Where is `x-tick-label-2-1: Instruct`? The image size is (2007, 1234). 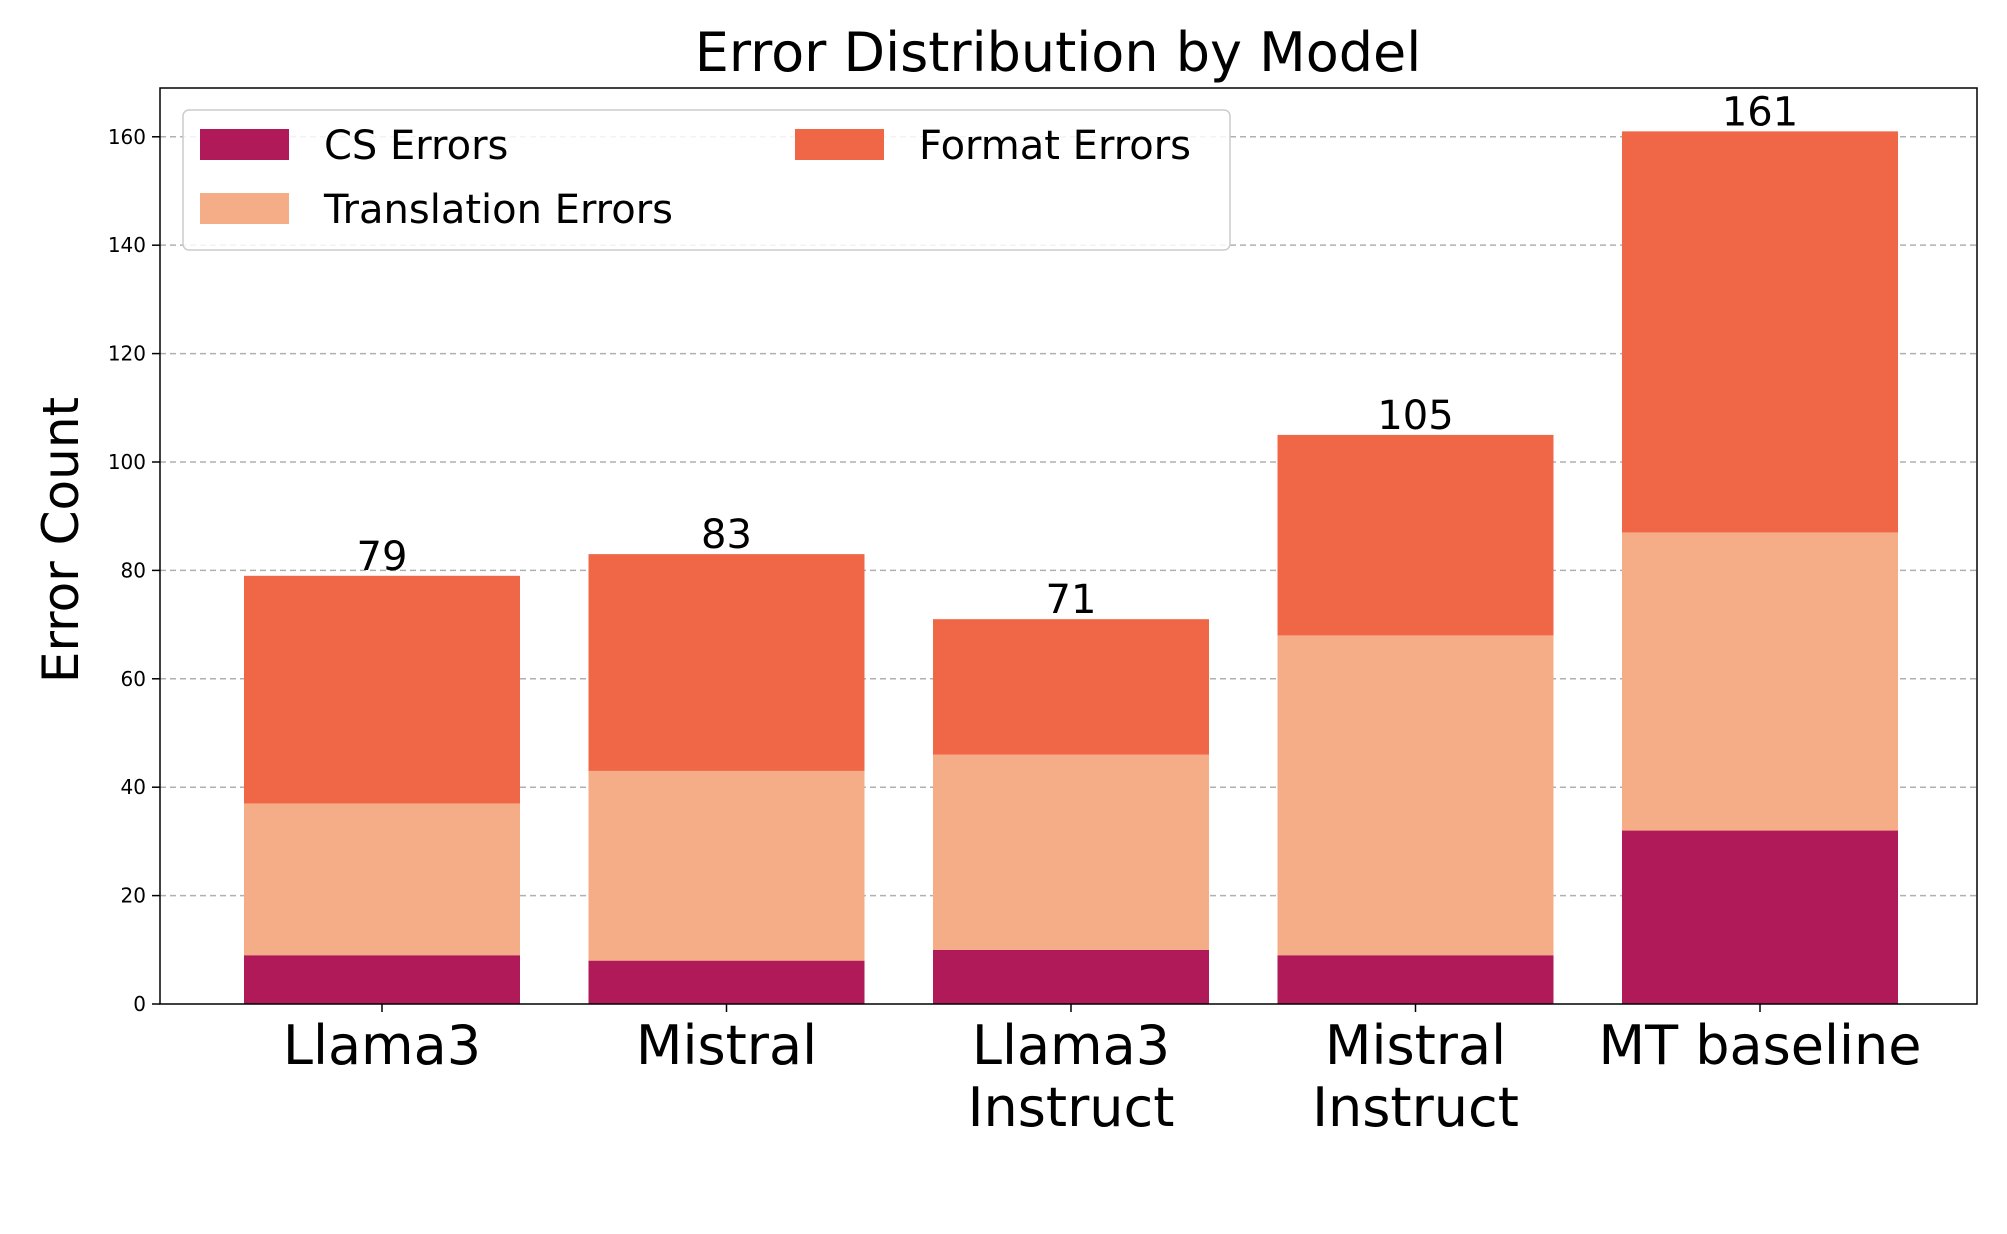 x-tick-label-2-1: Instruct is located at coordinates (1071, 1107).